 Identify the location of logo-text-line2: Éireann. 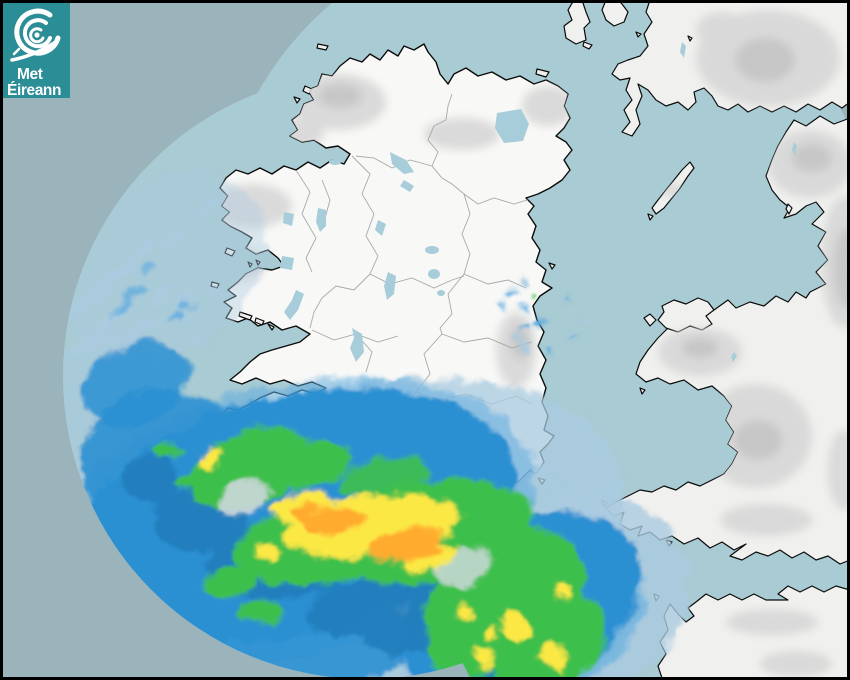
(34, 90).